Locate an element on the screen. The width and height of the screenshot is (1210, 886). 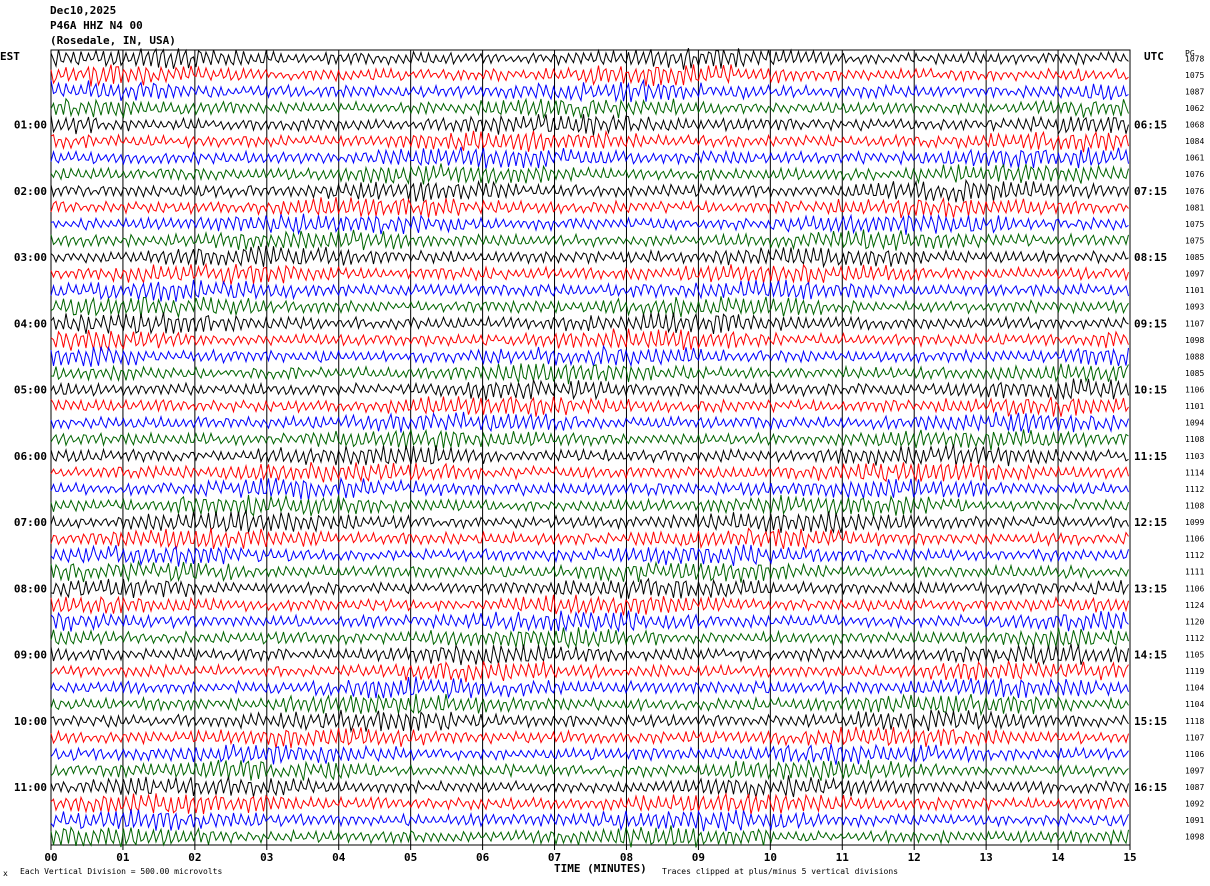
row-value-3: 1087 is located at coordinates (1194, 91).